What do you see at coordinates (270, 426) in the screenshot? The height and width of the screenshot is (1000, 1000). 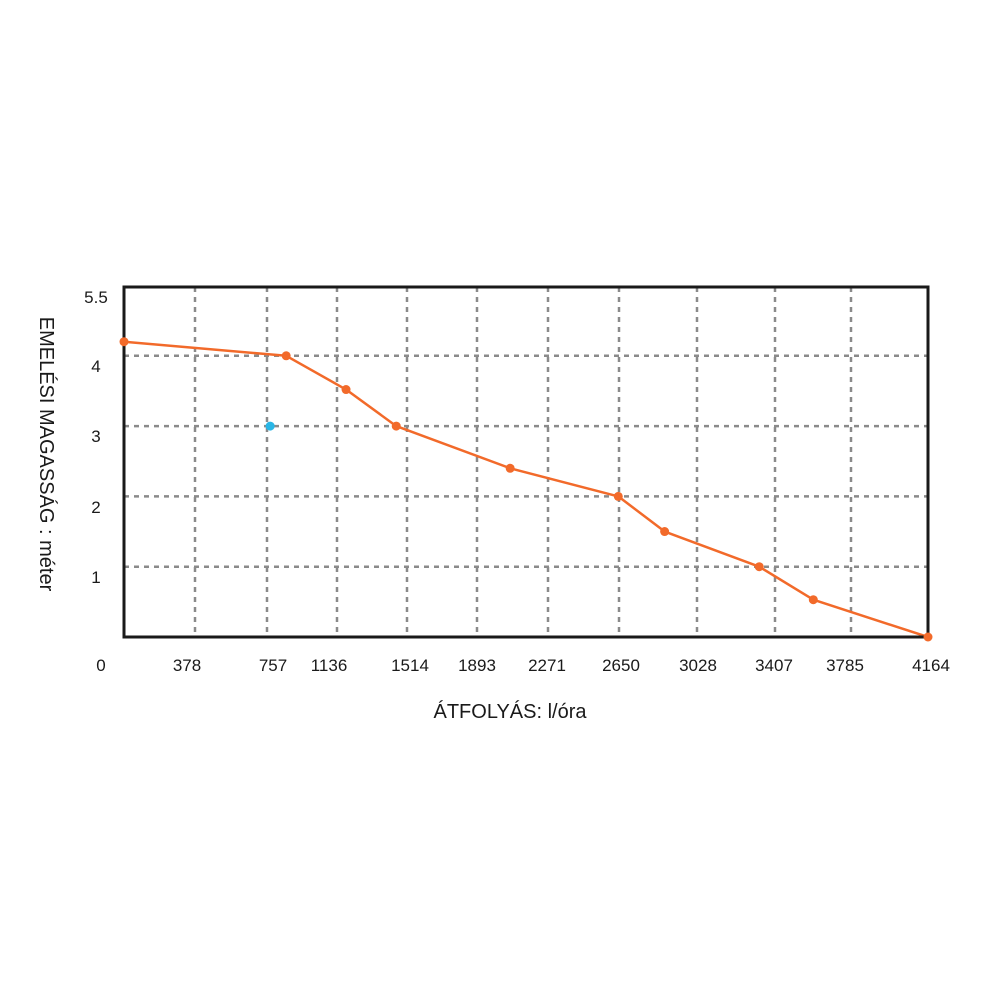 I see `marker-point` at bounding box center [270, 426].